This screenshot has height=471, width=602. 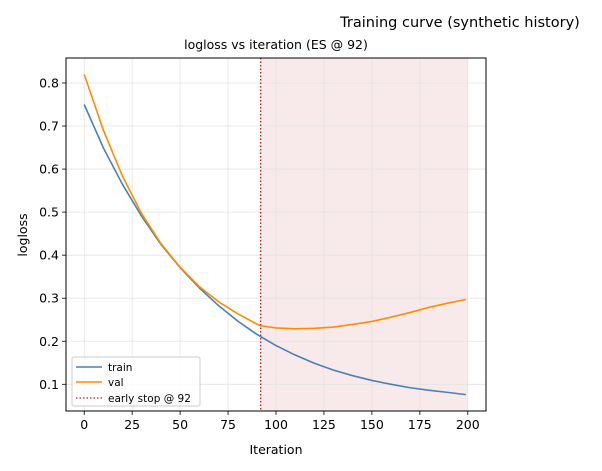 What do you see at coordinates (49, 384) in the screenshot?
I see `y-tick-label: 0.1` at bounding box center [49, 384].